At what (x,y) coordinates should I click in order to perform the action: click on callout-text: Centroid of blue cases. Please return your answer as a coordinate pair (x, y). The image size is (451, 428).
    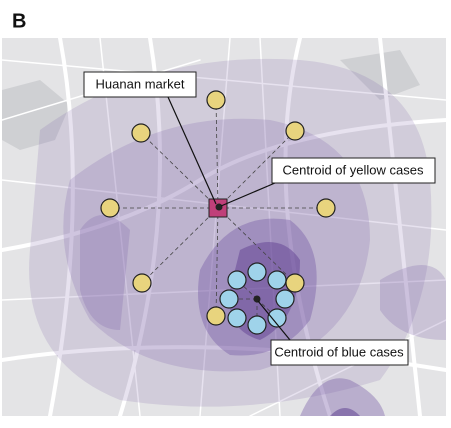
    Looking at the image, I should click on (339, 351).